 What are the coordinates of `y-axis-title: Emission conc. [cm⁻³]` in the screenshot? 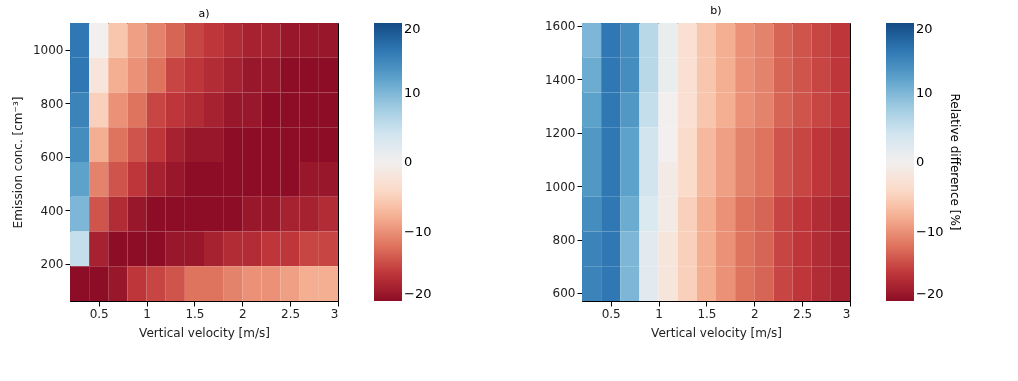 It's located at (17, 162).